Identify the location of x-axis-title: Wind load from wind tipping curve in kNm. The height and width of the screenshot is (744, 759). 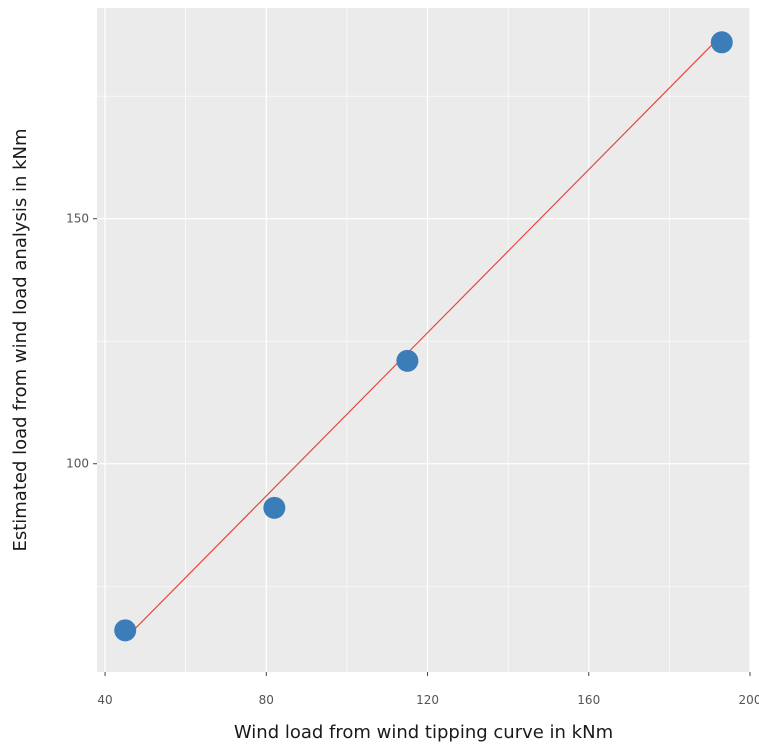
(423, 732).